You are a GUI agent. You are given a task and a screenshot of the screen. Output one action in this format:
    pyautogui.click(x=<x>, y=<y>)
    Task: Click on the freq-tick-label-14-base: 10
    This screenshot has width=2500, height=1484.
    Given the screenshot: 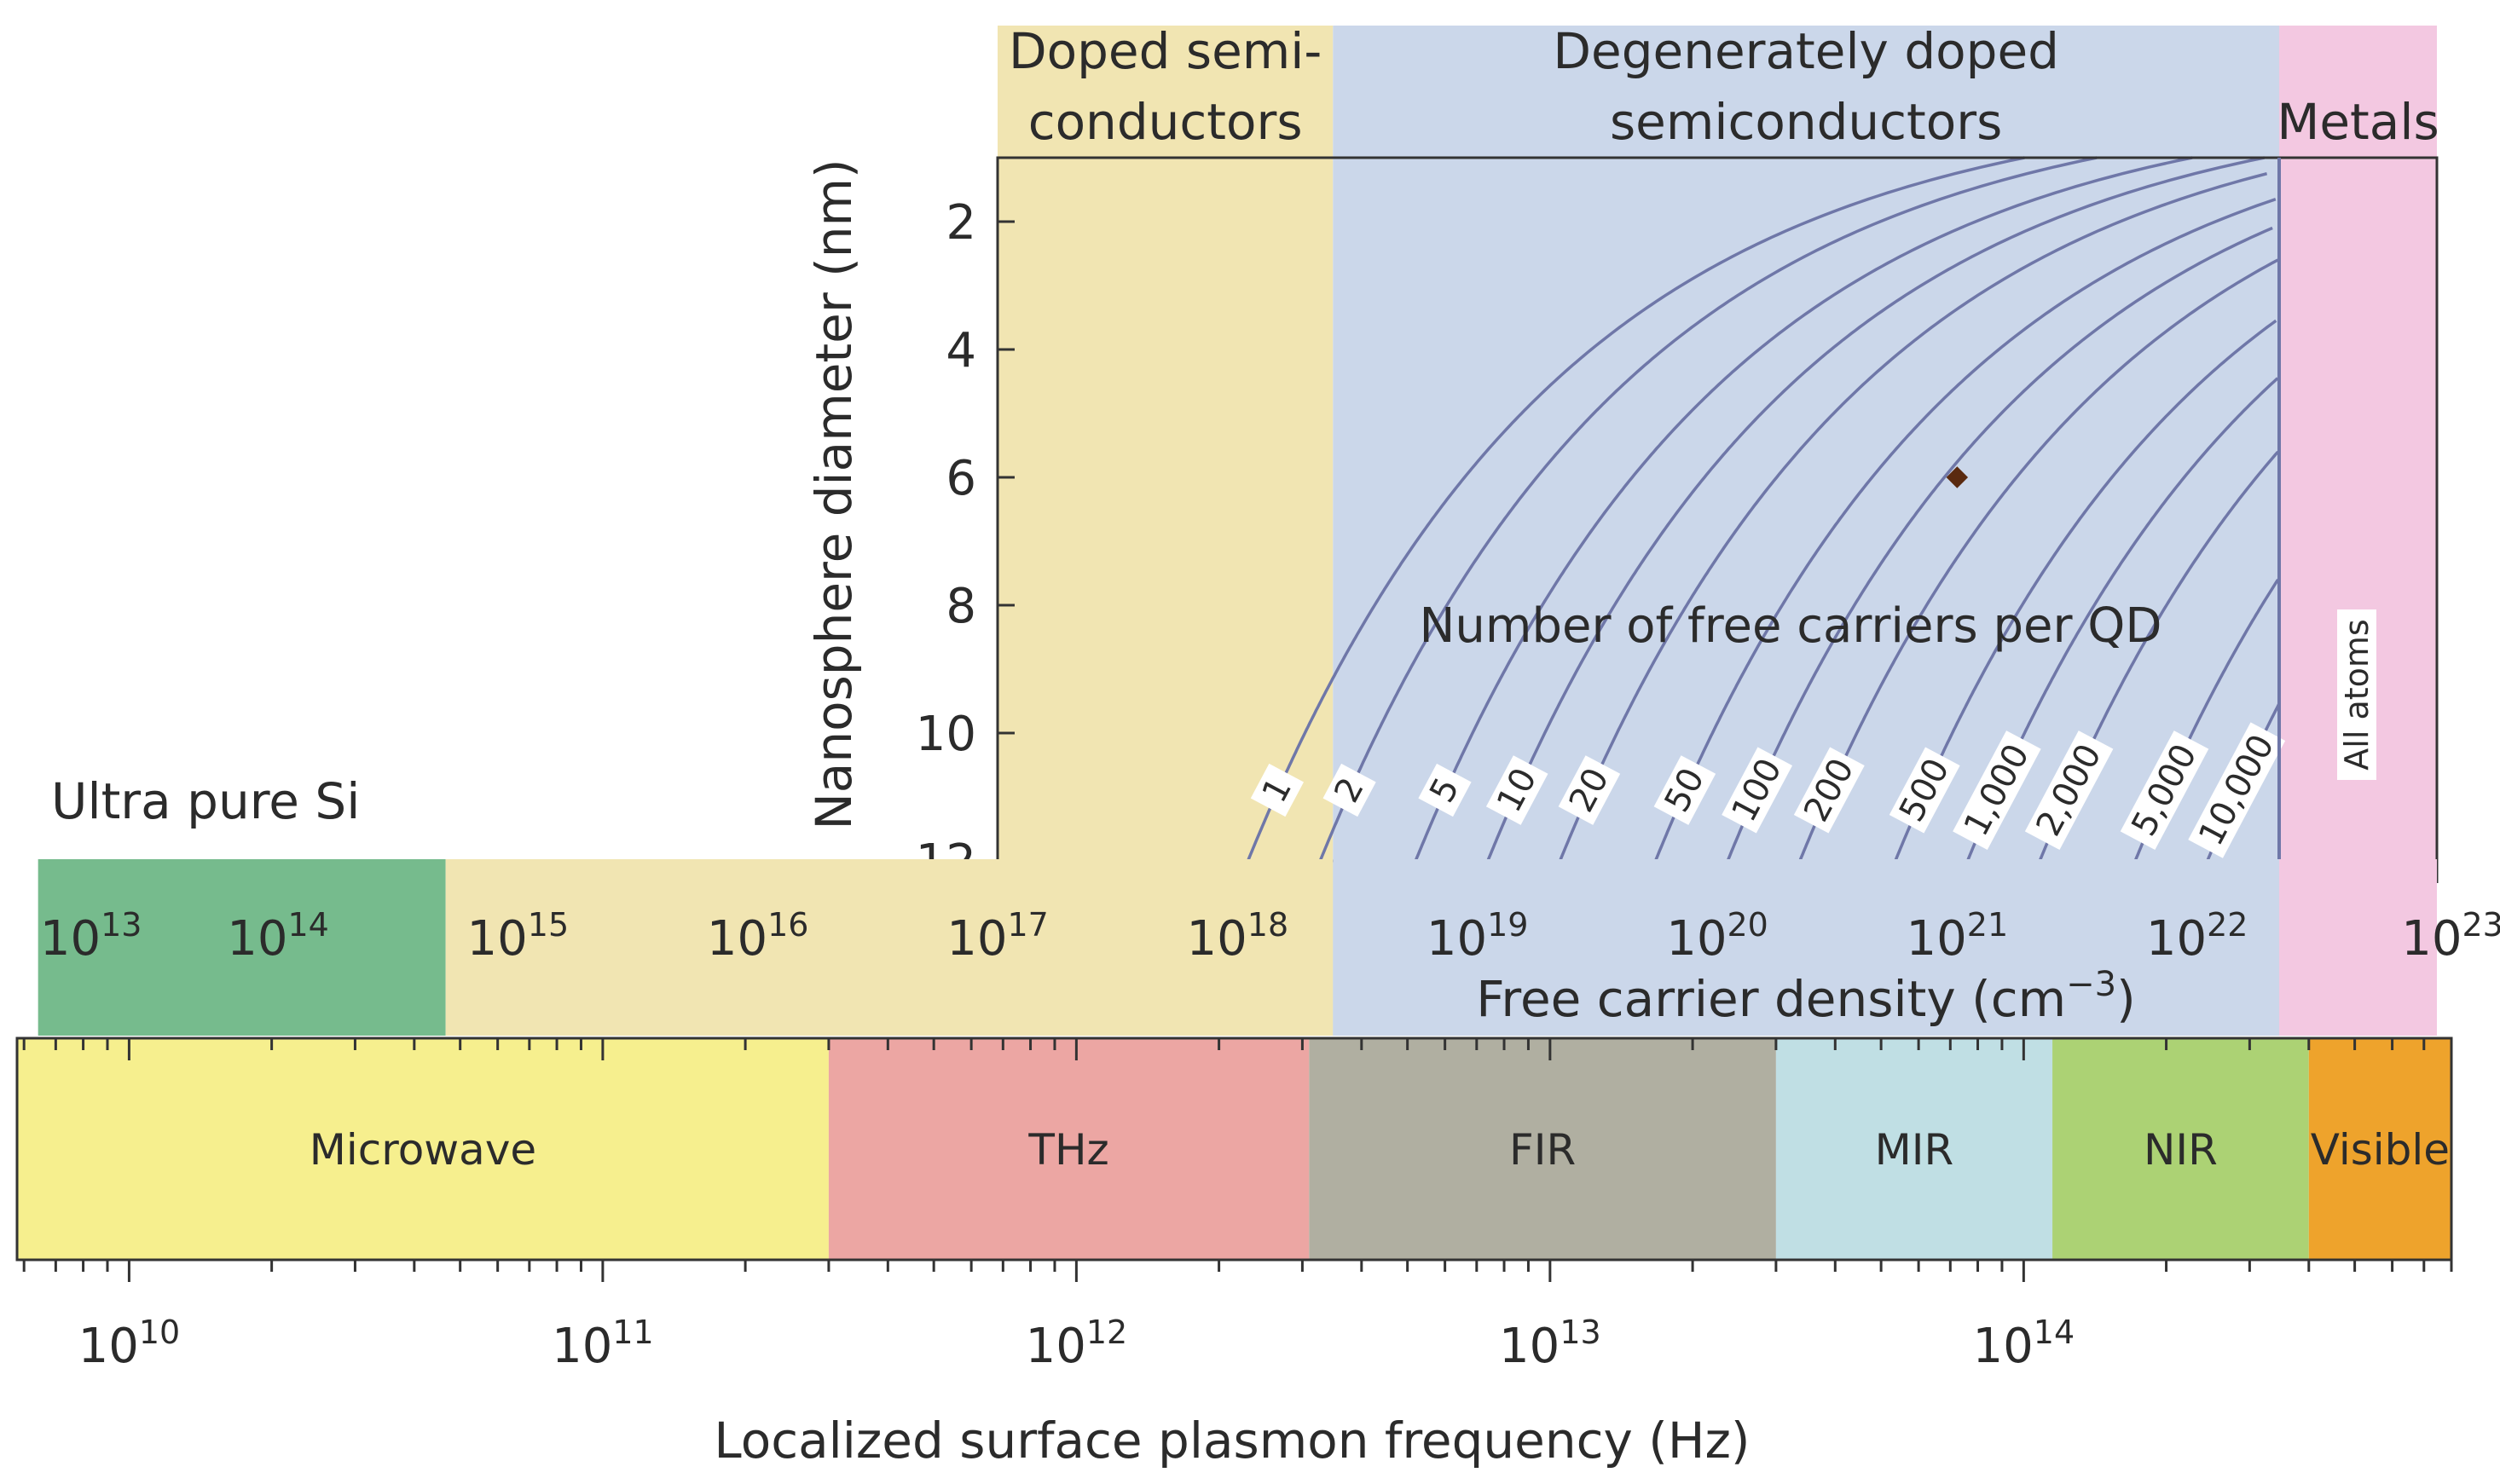 What is the action you would take?
    pyautogui.click(x=2003, y=1346)
    